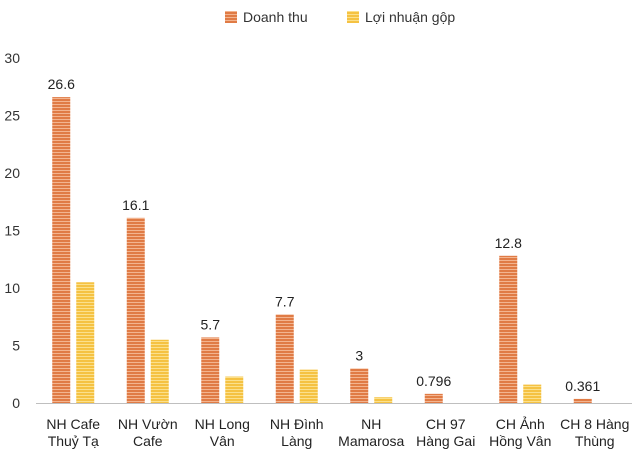 Image resolution: width=640 pixels, height=455 pixels. I want to click on data-label: 16.1, so click(135, 205).